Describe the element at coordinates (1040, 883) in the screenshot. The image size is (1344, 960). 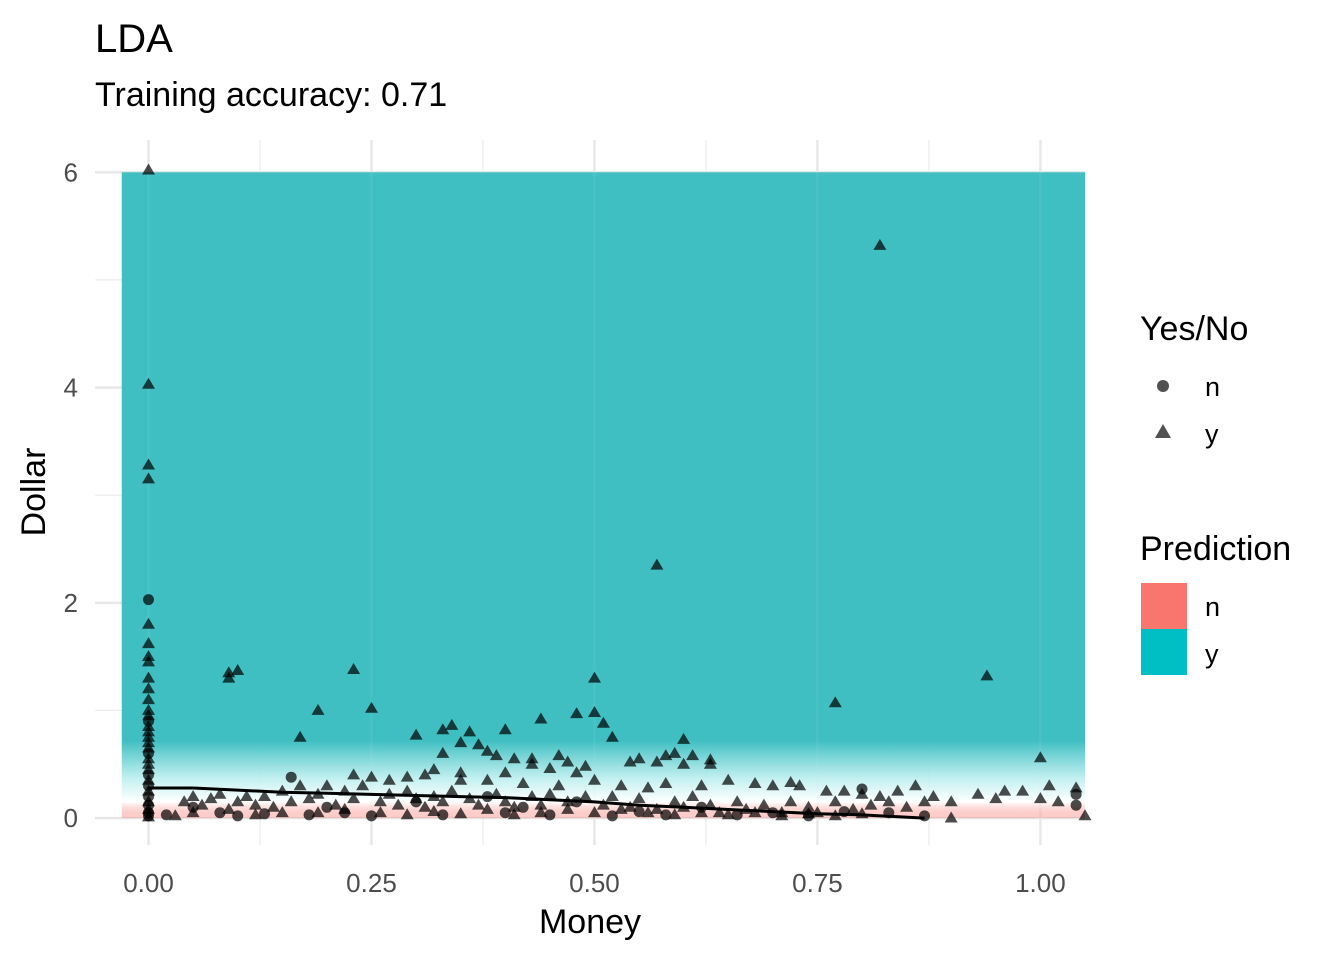
I see `x-tick-label: 1.00` at that location.